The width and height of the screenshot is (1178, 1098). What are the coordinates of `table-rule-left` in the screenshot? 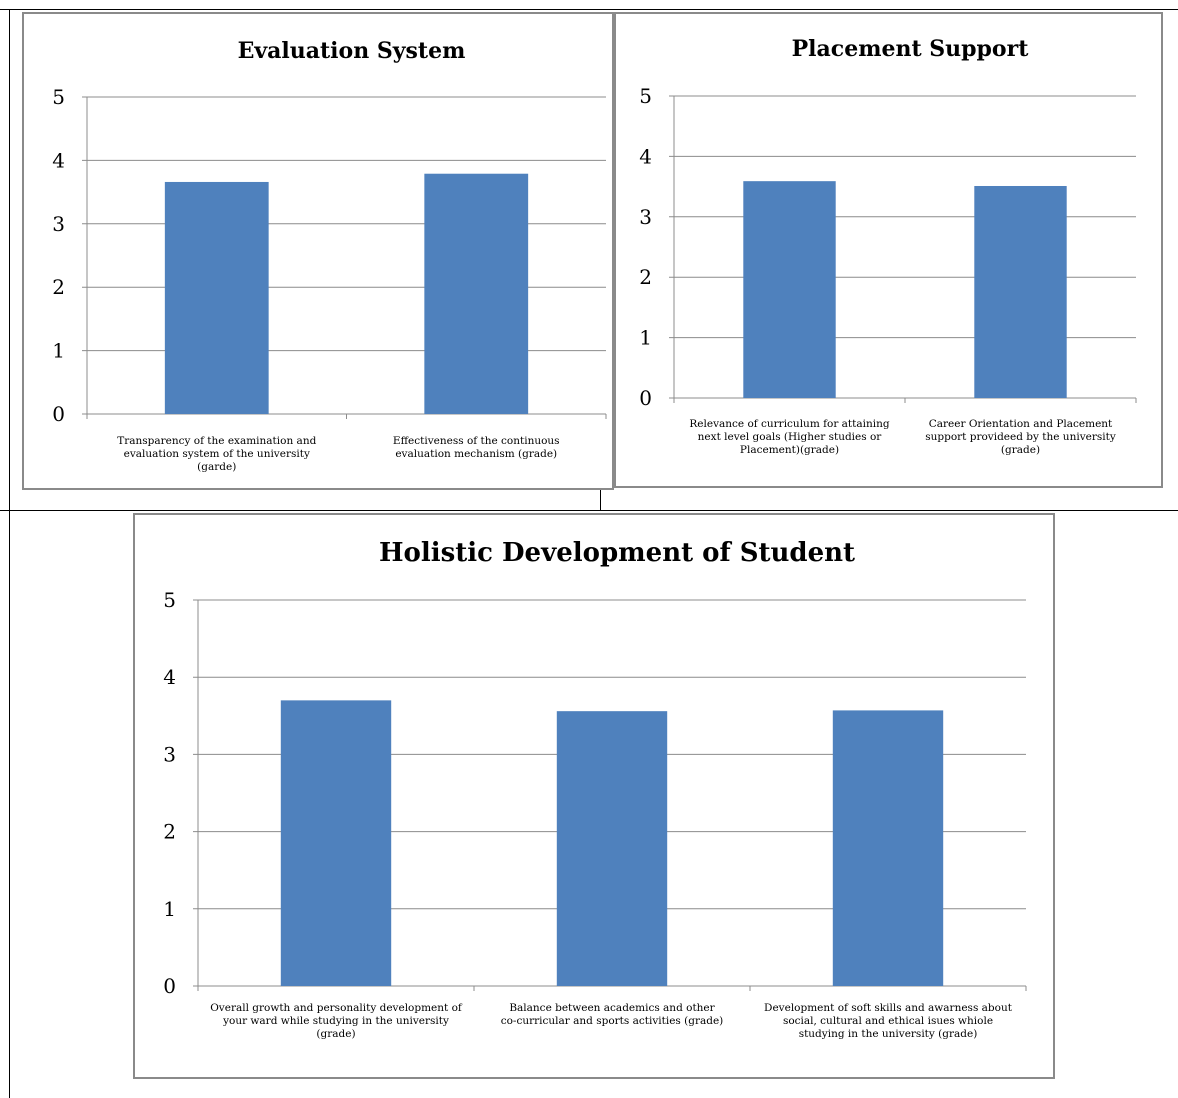 It's located at (9, 553).